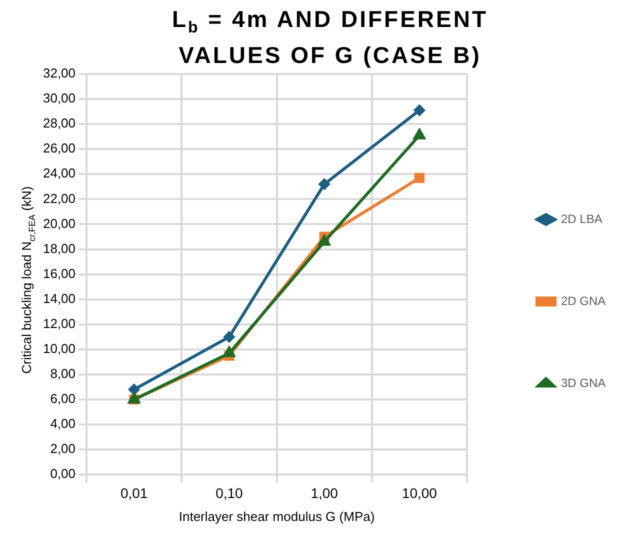  What do you see at coordinates (63, 398) in the screenshot?
I see `y-tick-label: 6,00` at bounding box center [63, 398].